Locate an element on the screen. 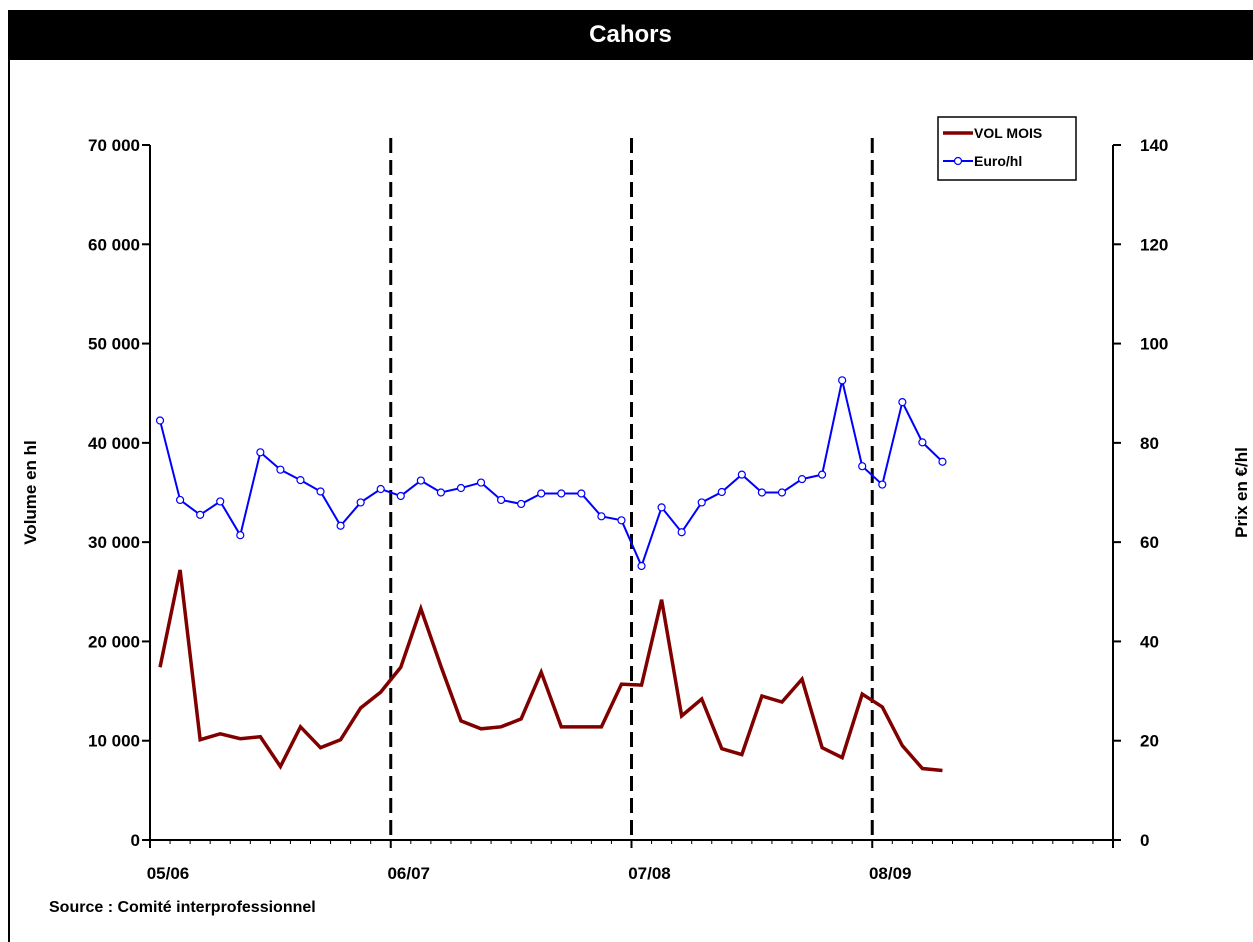 The width and height of the screenshot is (1253, 942). left-y-tick-label: 40 000 is located at coordinates (114, 443).